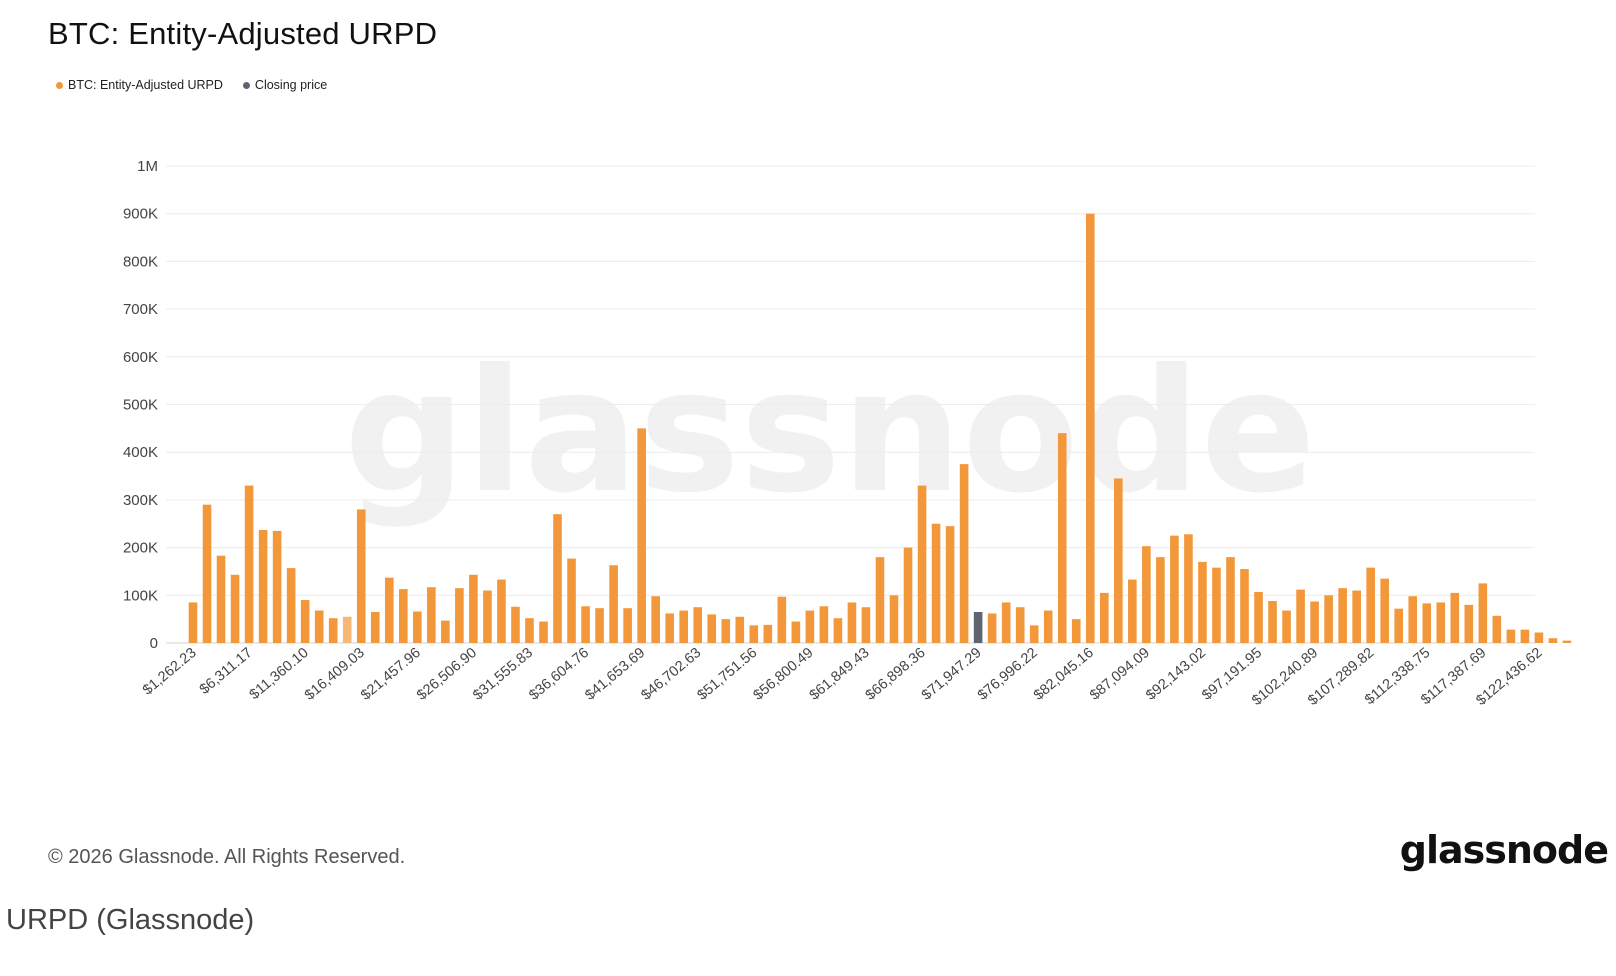 The width and height of the screenshot is (1616, 976). I want to click on glassnode-logo: glassnode, so click(1504, 850).